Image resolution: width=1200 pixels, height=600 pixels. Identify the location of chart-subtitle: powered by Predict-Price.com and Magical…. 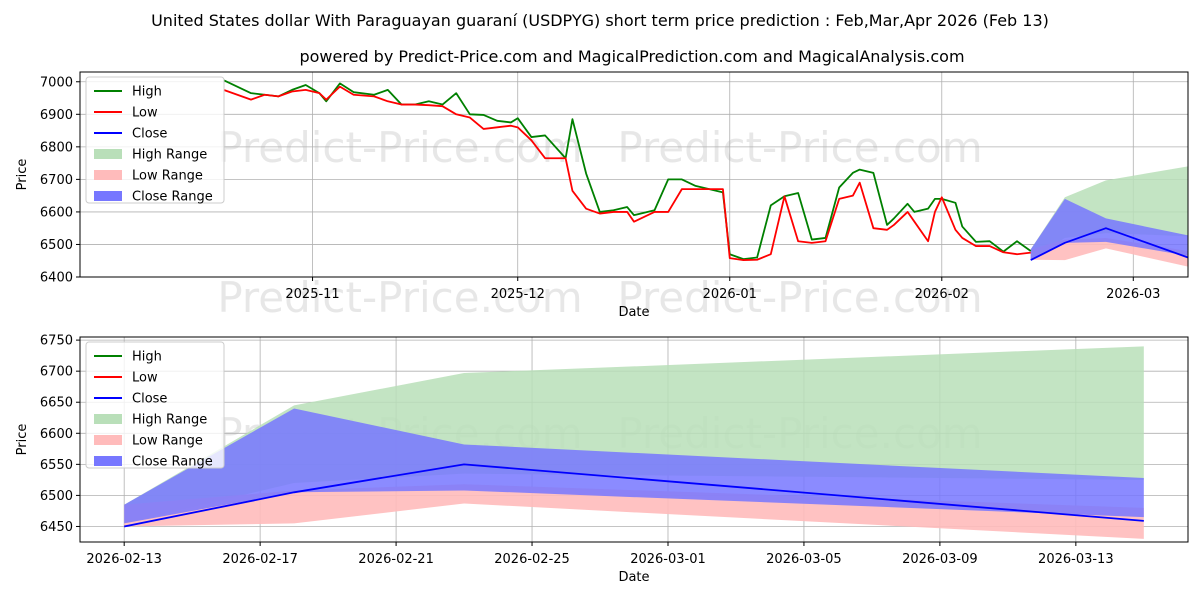
(631, 56).